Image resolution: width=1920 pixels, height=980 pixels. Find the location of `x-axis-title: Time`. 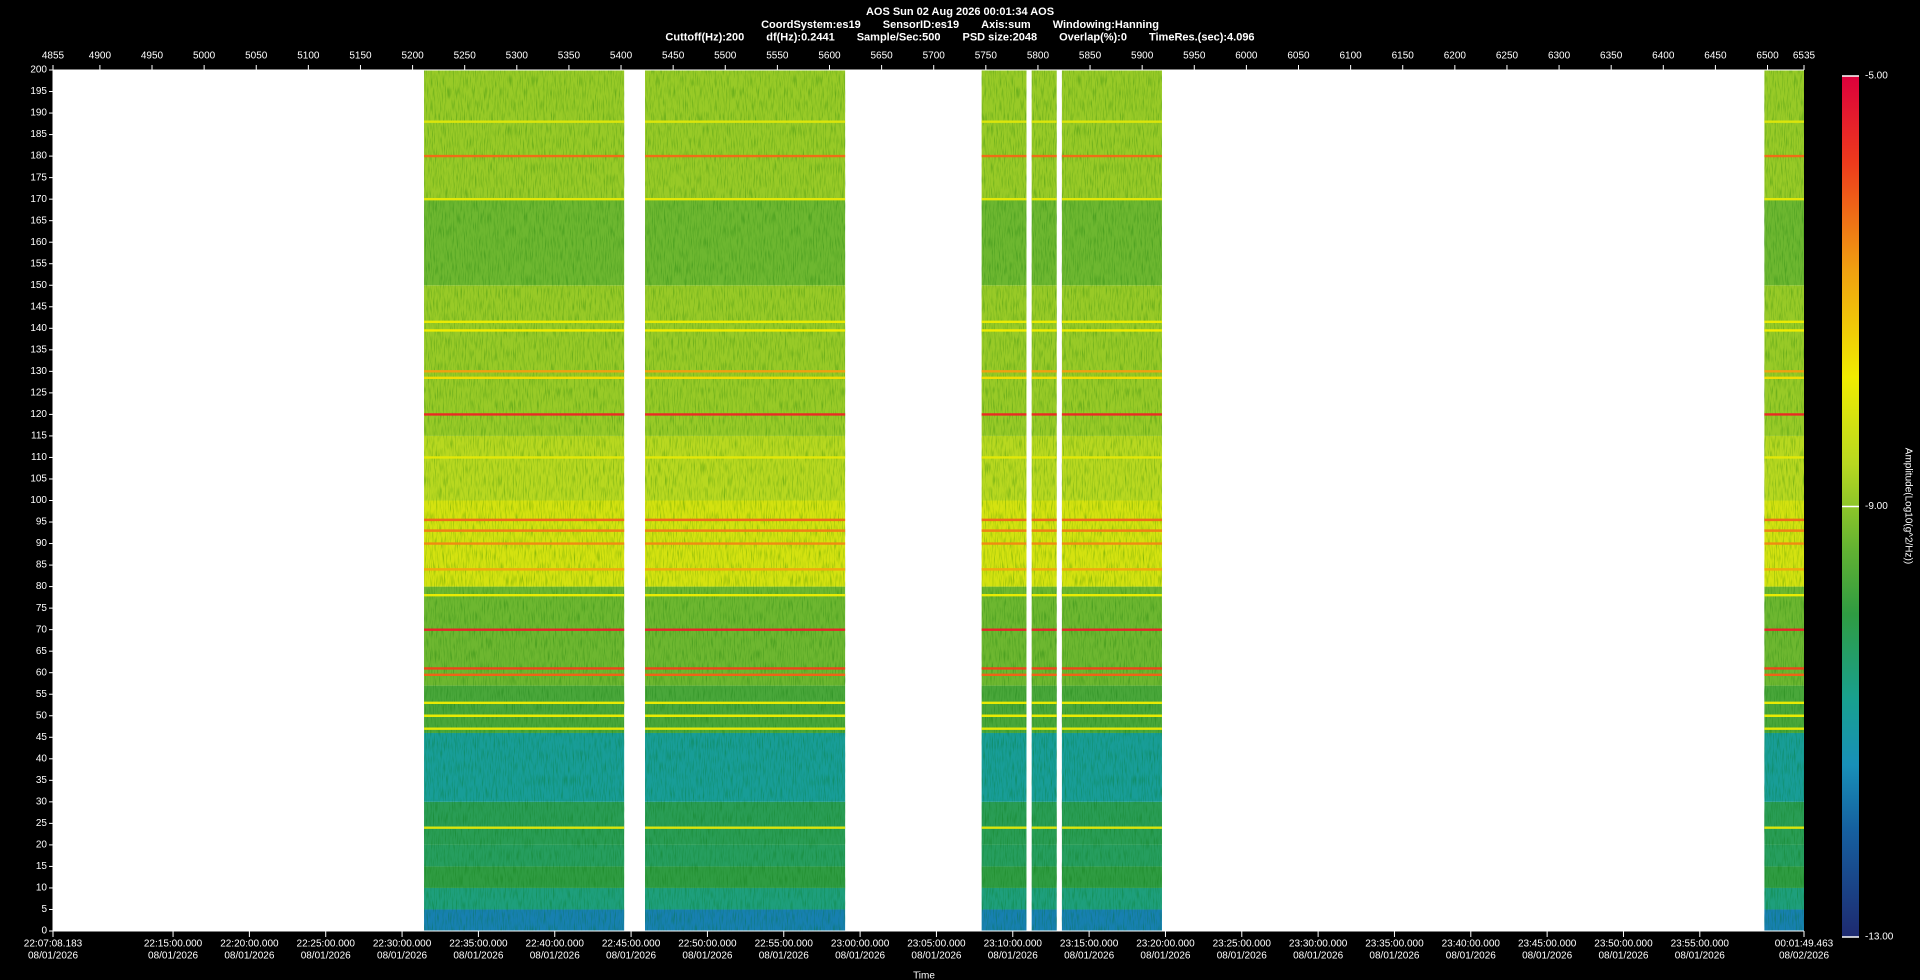

x-axis-title: Time is located at coordinates (924, 975).